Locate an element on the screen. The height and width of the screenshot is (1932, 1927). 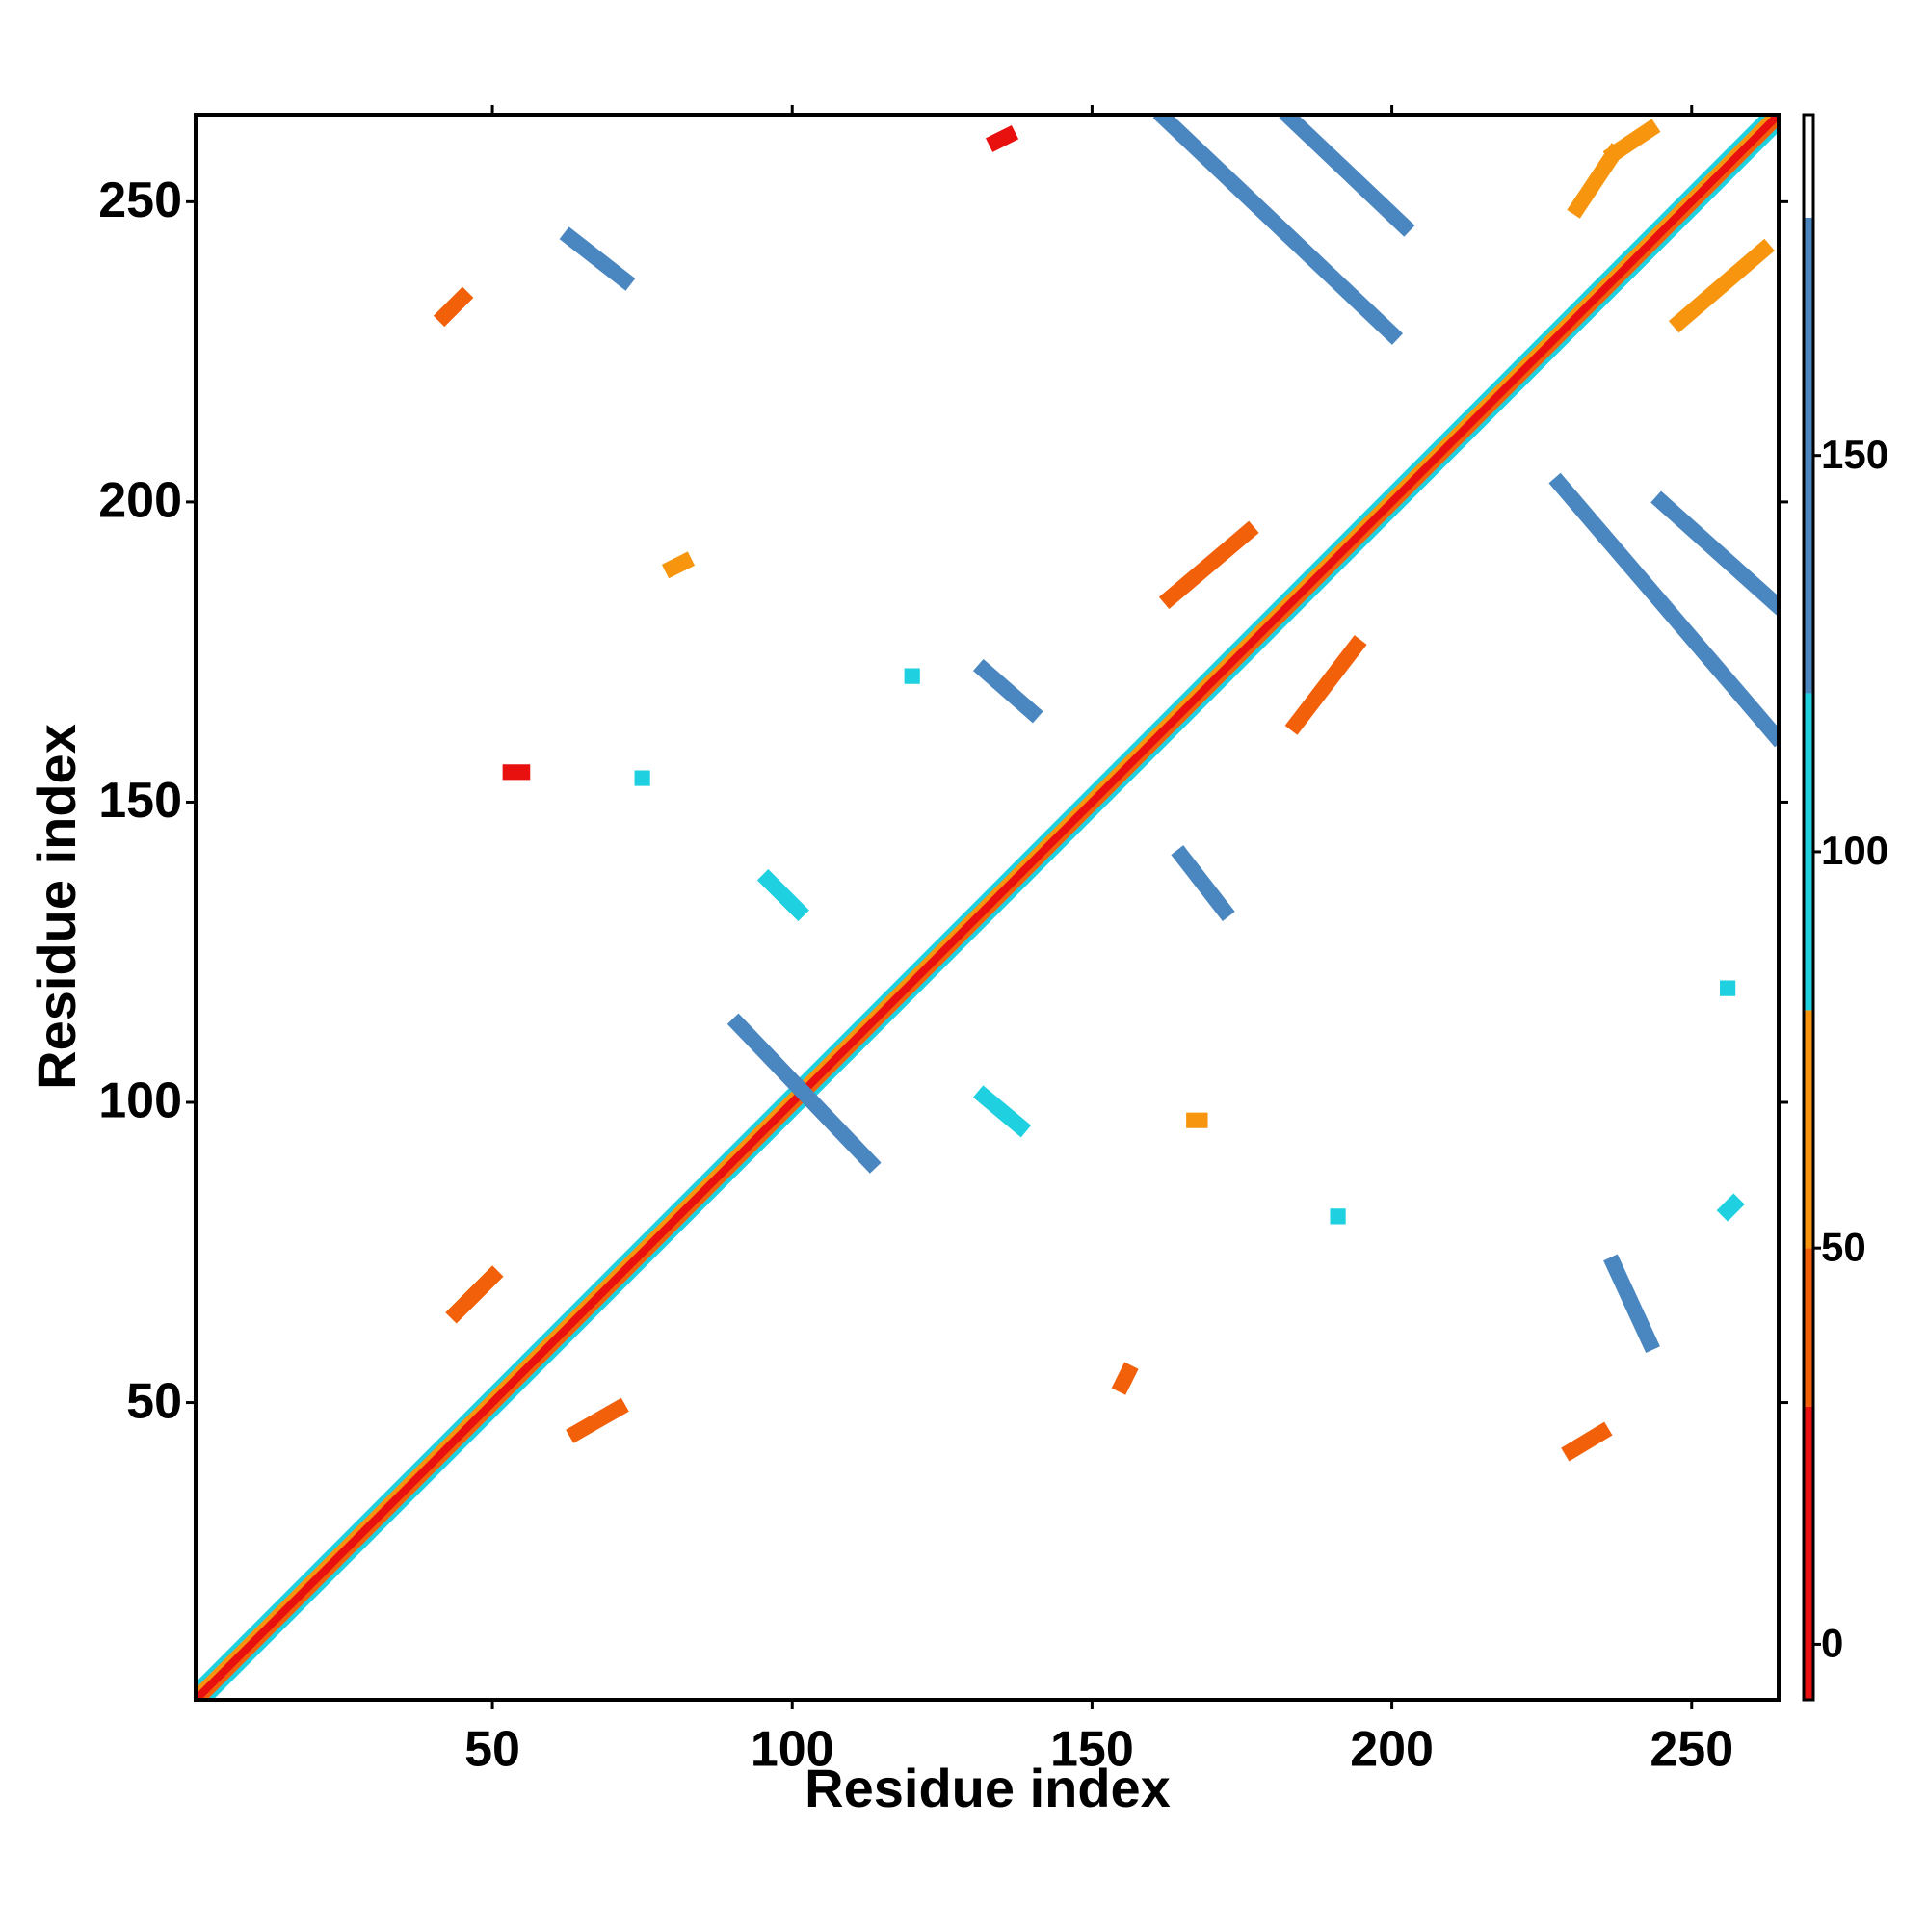
x-axis-title: Residue index is located at coordinates (988, 1788).